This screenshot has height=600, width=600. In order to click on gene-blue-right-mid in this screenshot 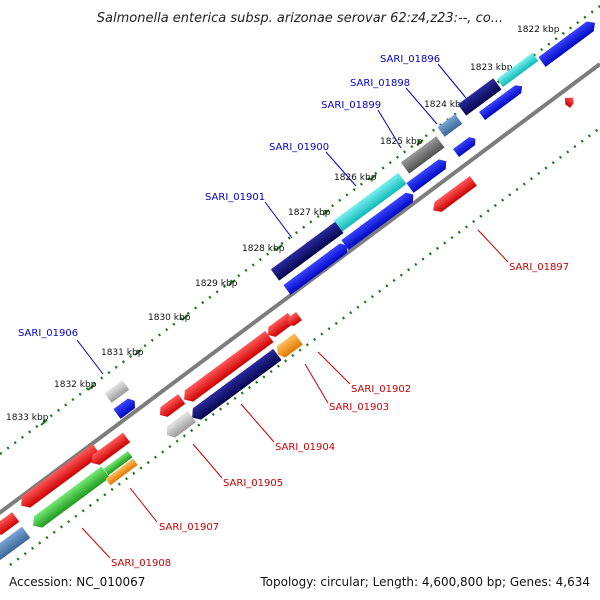, I will do `click(502, 101)`.